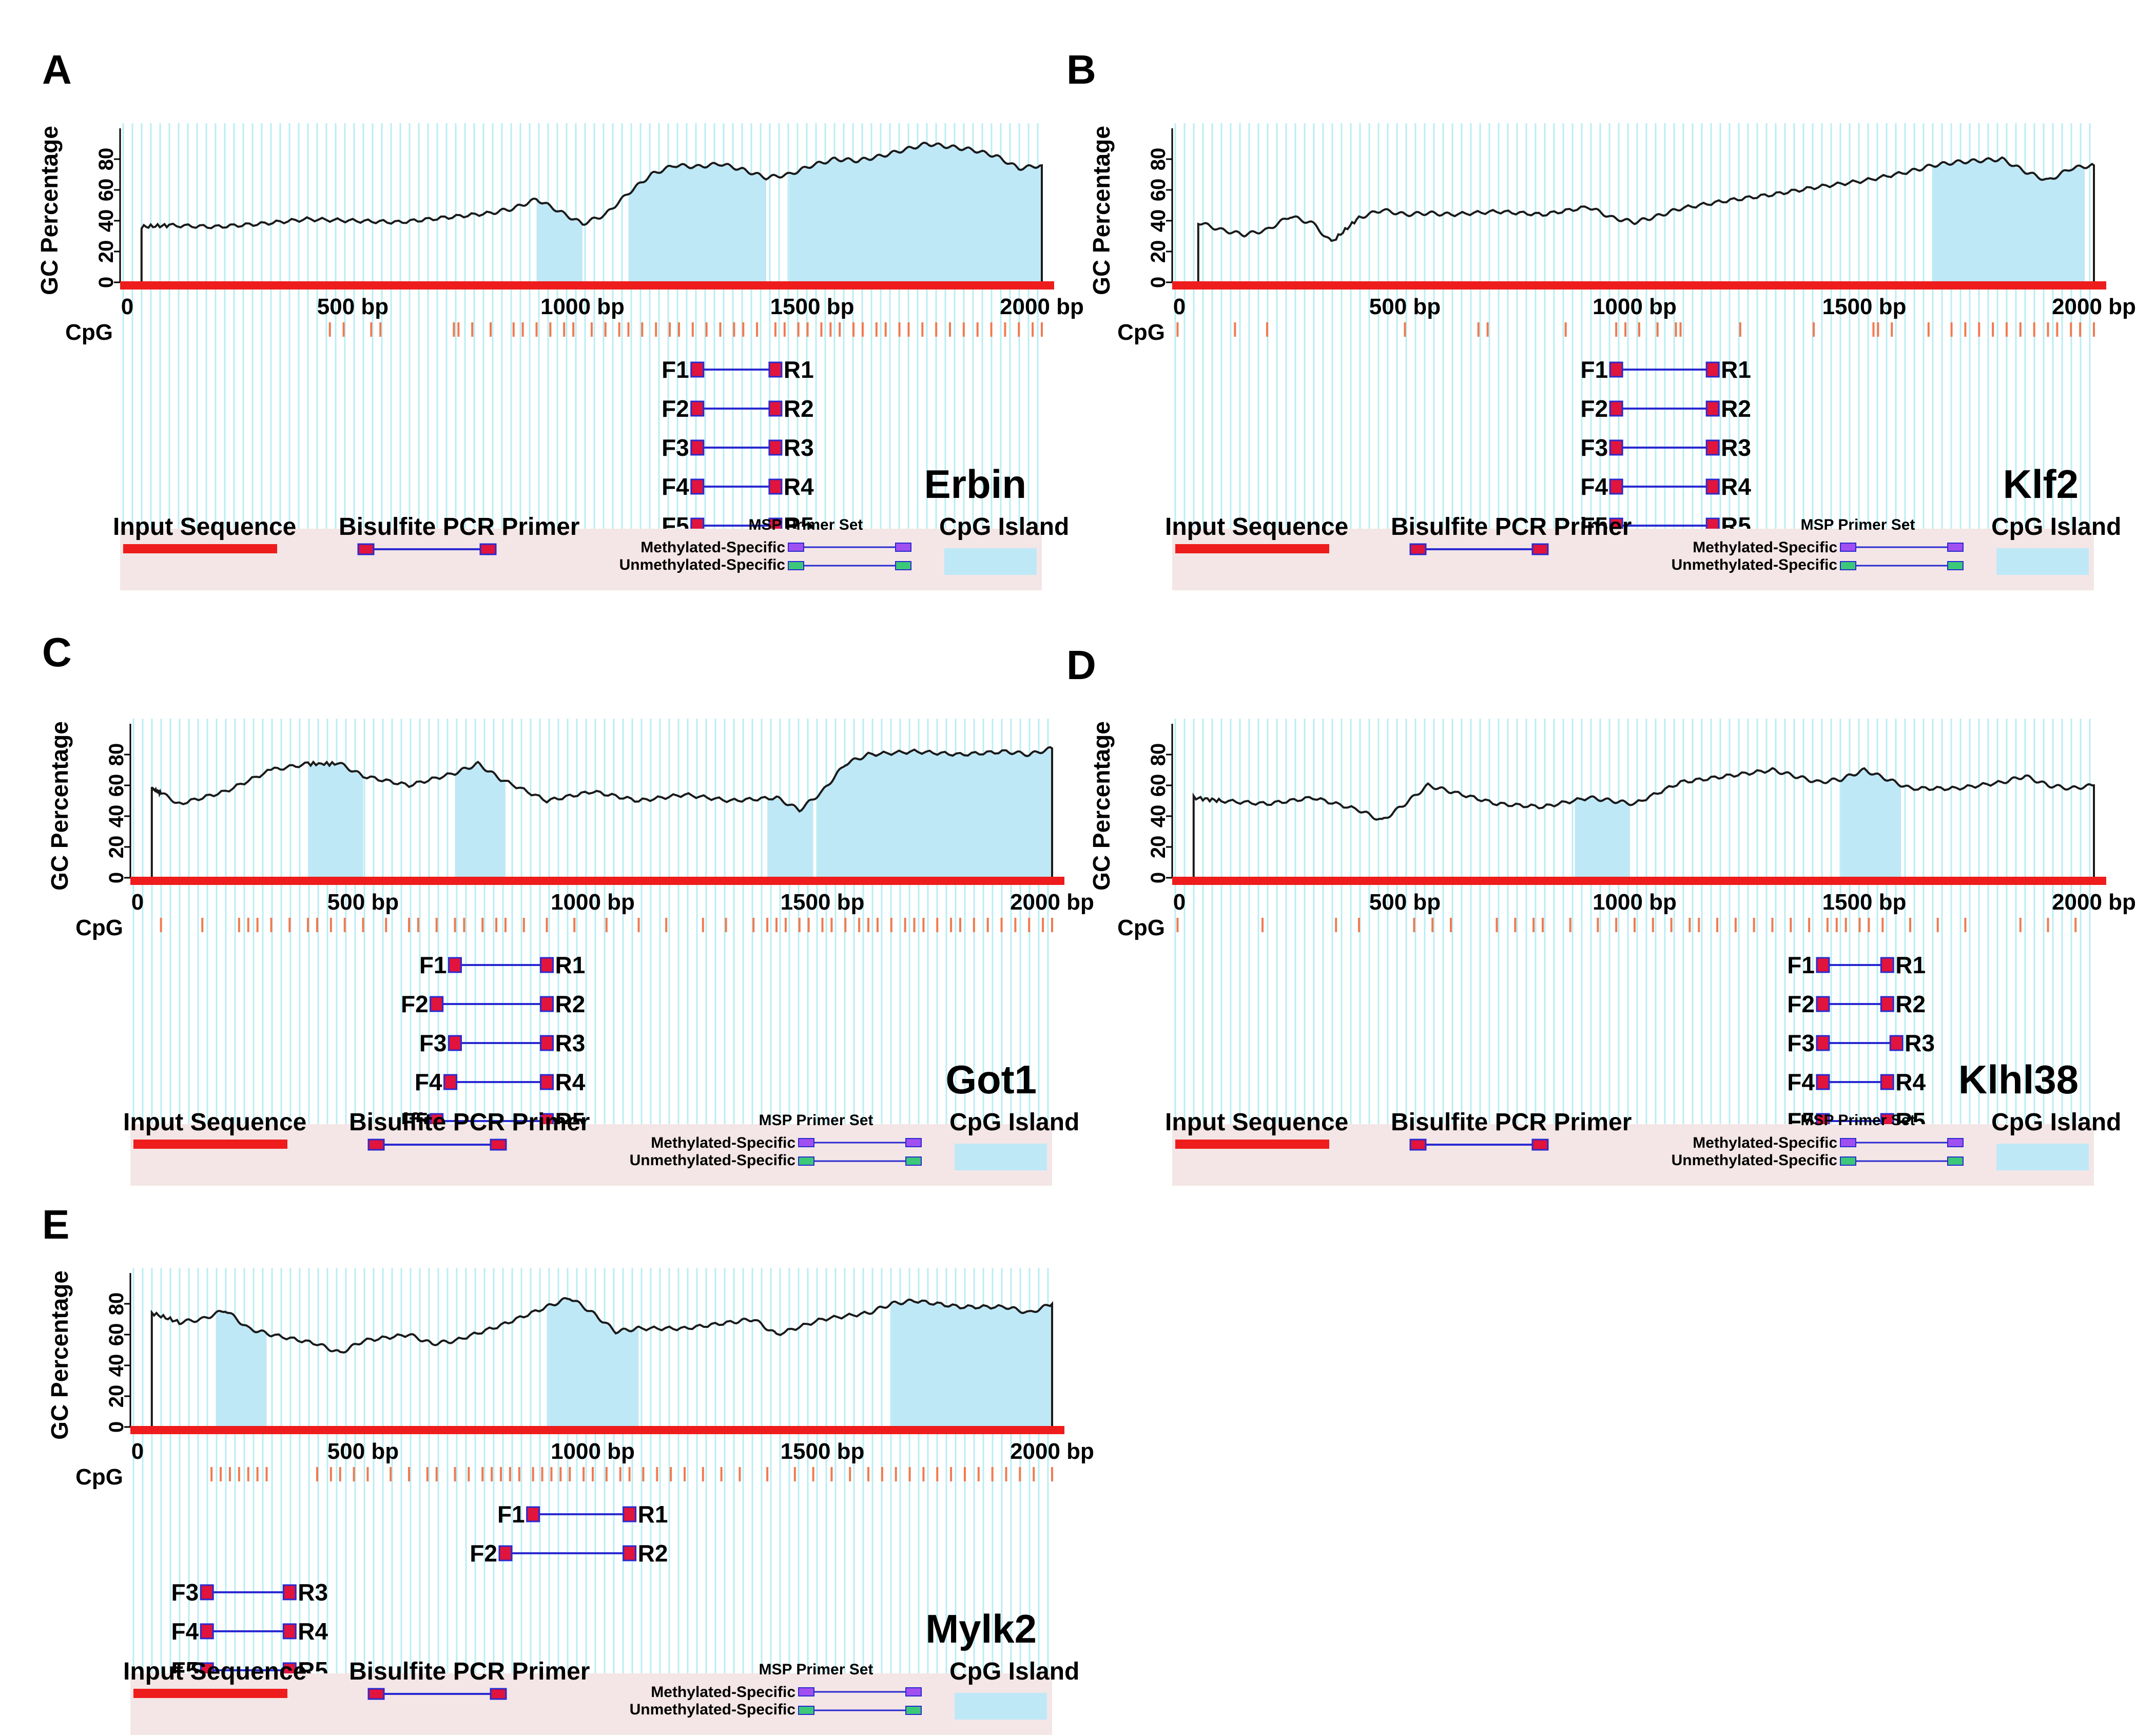  I want to click on x-tick-label: 1000 bp, so click(1635, 902).